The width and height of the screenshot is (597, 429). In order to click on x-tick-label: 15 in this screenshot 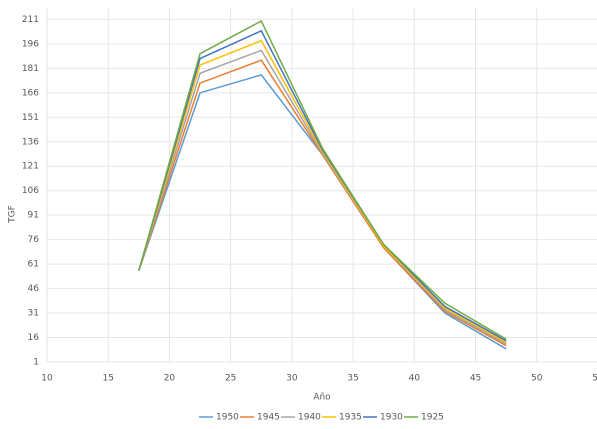, I will do `click(107, 379)`.